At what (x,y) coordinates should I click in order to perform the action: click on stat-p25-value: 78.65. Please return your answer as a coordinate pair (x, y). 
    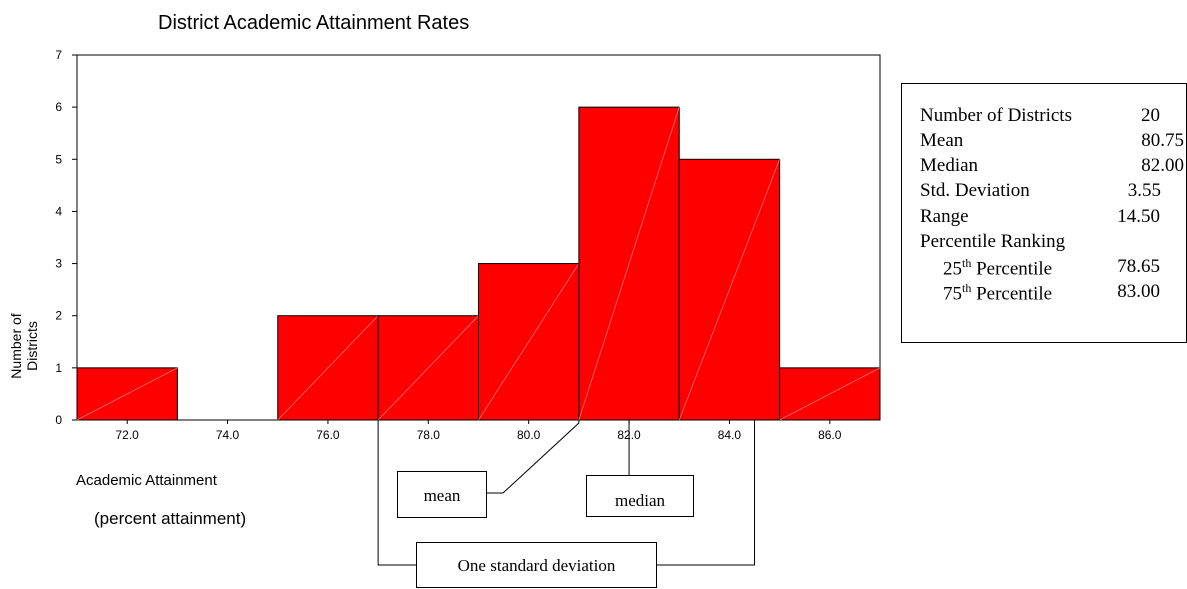
    Looking at the image, I should click on (1138, 266).